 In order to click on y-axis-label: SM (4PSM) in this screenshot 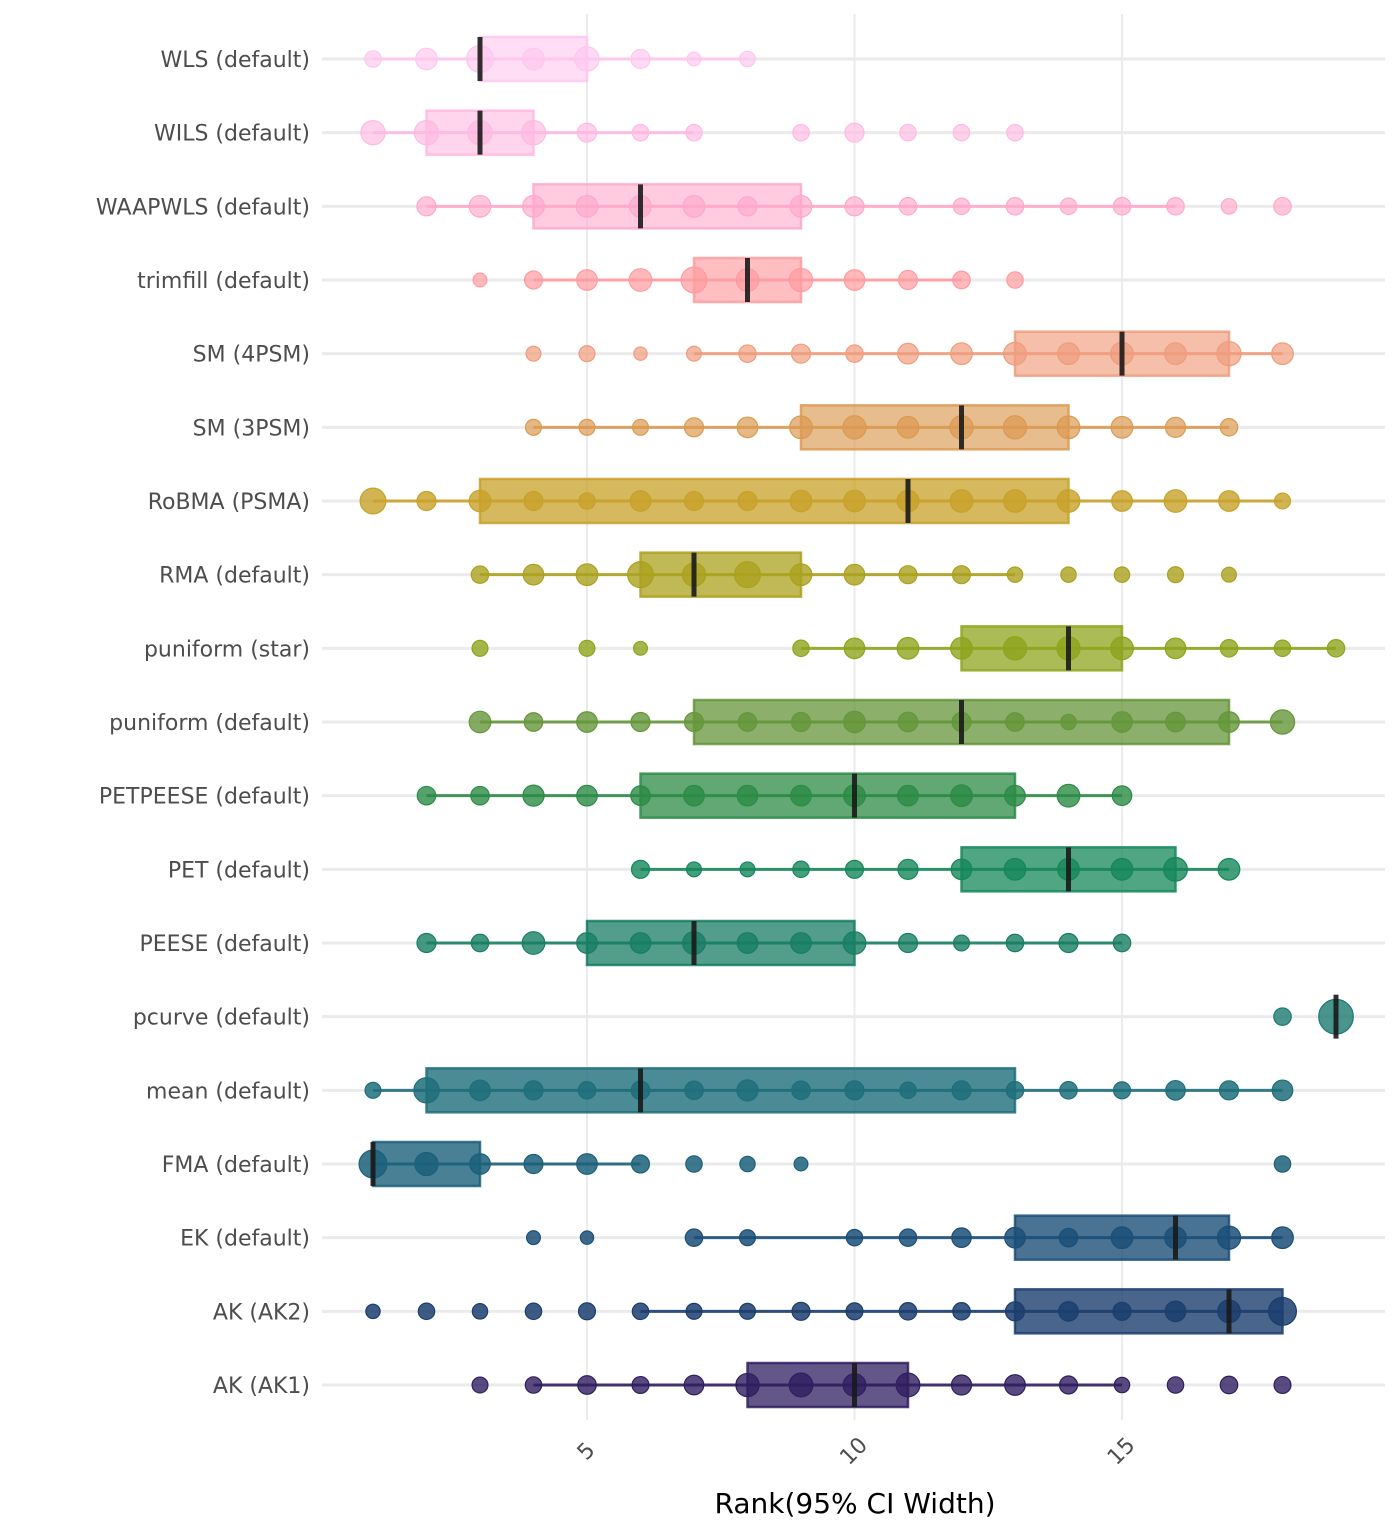, I will do `click(251, 355)`.